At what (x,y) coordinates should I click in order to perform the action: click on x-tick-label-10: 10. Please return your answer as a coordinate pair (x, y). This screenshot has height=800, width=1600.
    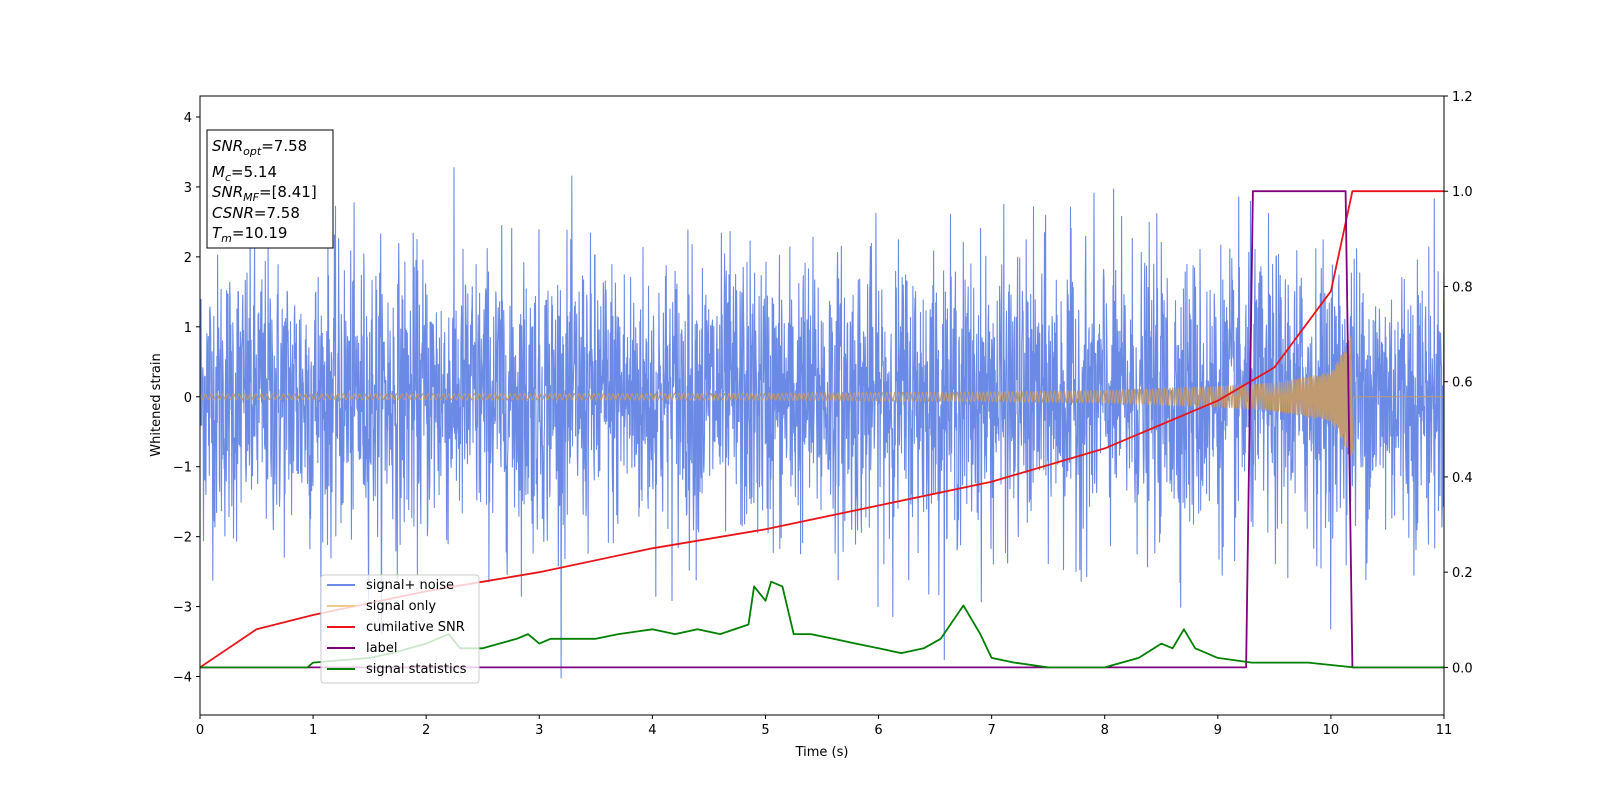
    Looking at the image, I should click on (1331, 730).